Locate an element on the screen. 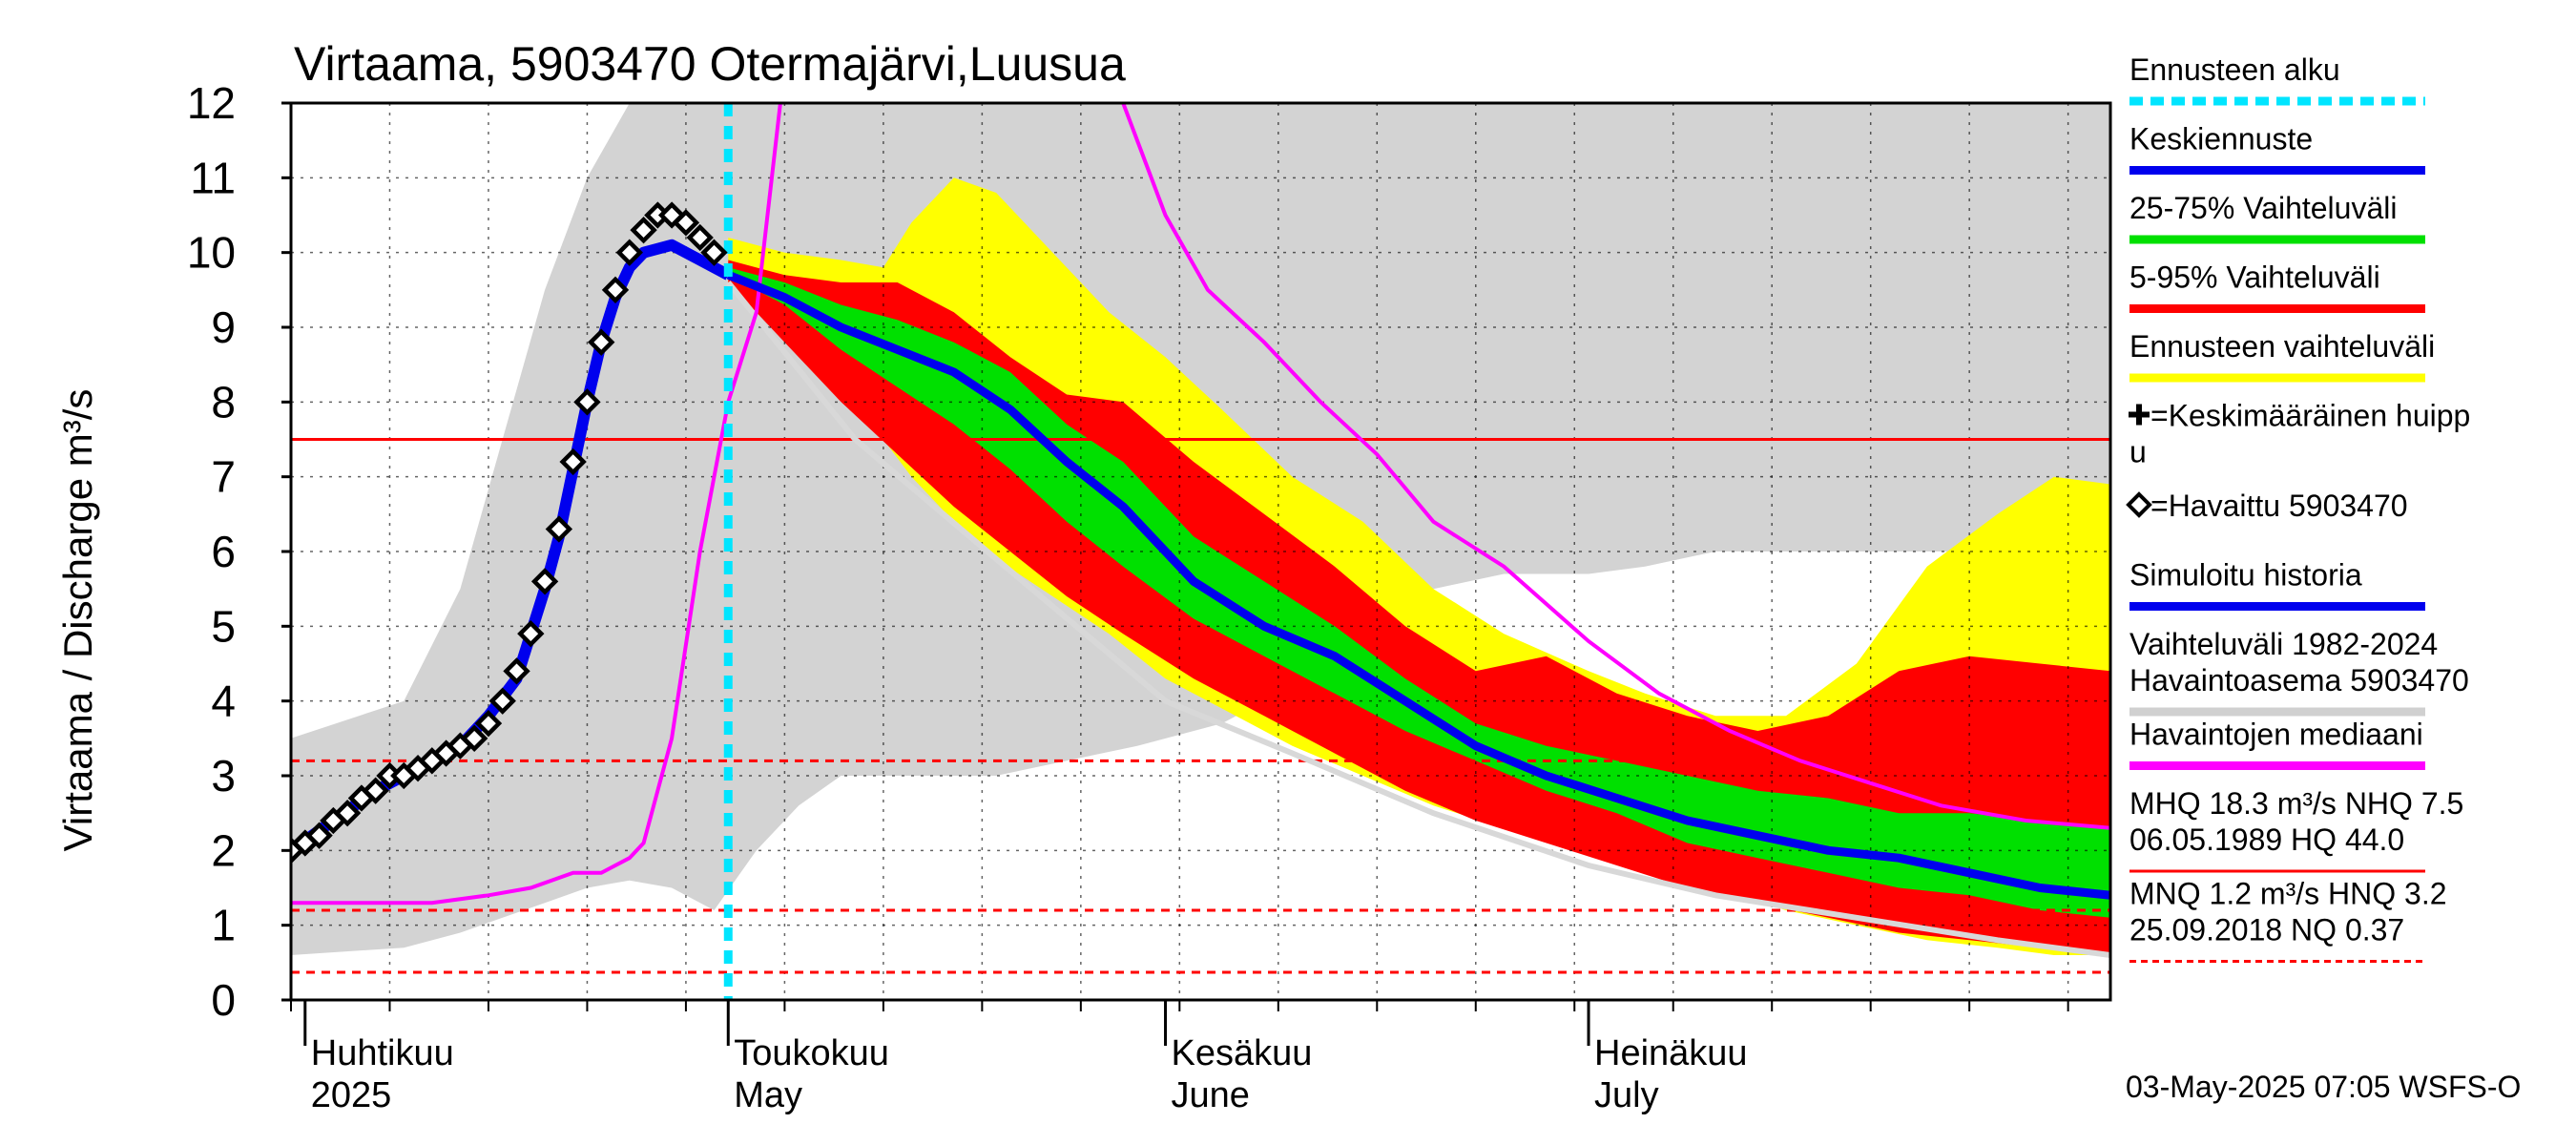  x-month-sublabel: May is located at coordinates (768, 1095).